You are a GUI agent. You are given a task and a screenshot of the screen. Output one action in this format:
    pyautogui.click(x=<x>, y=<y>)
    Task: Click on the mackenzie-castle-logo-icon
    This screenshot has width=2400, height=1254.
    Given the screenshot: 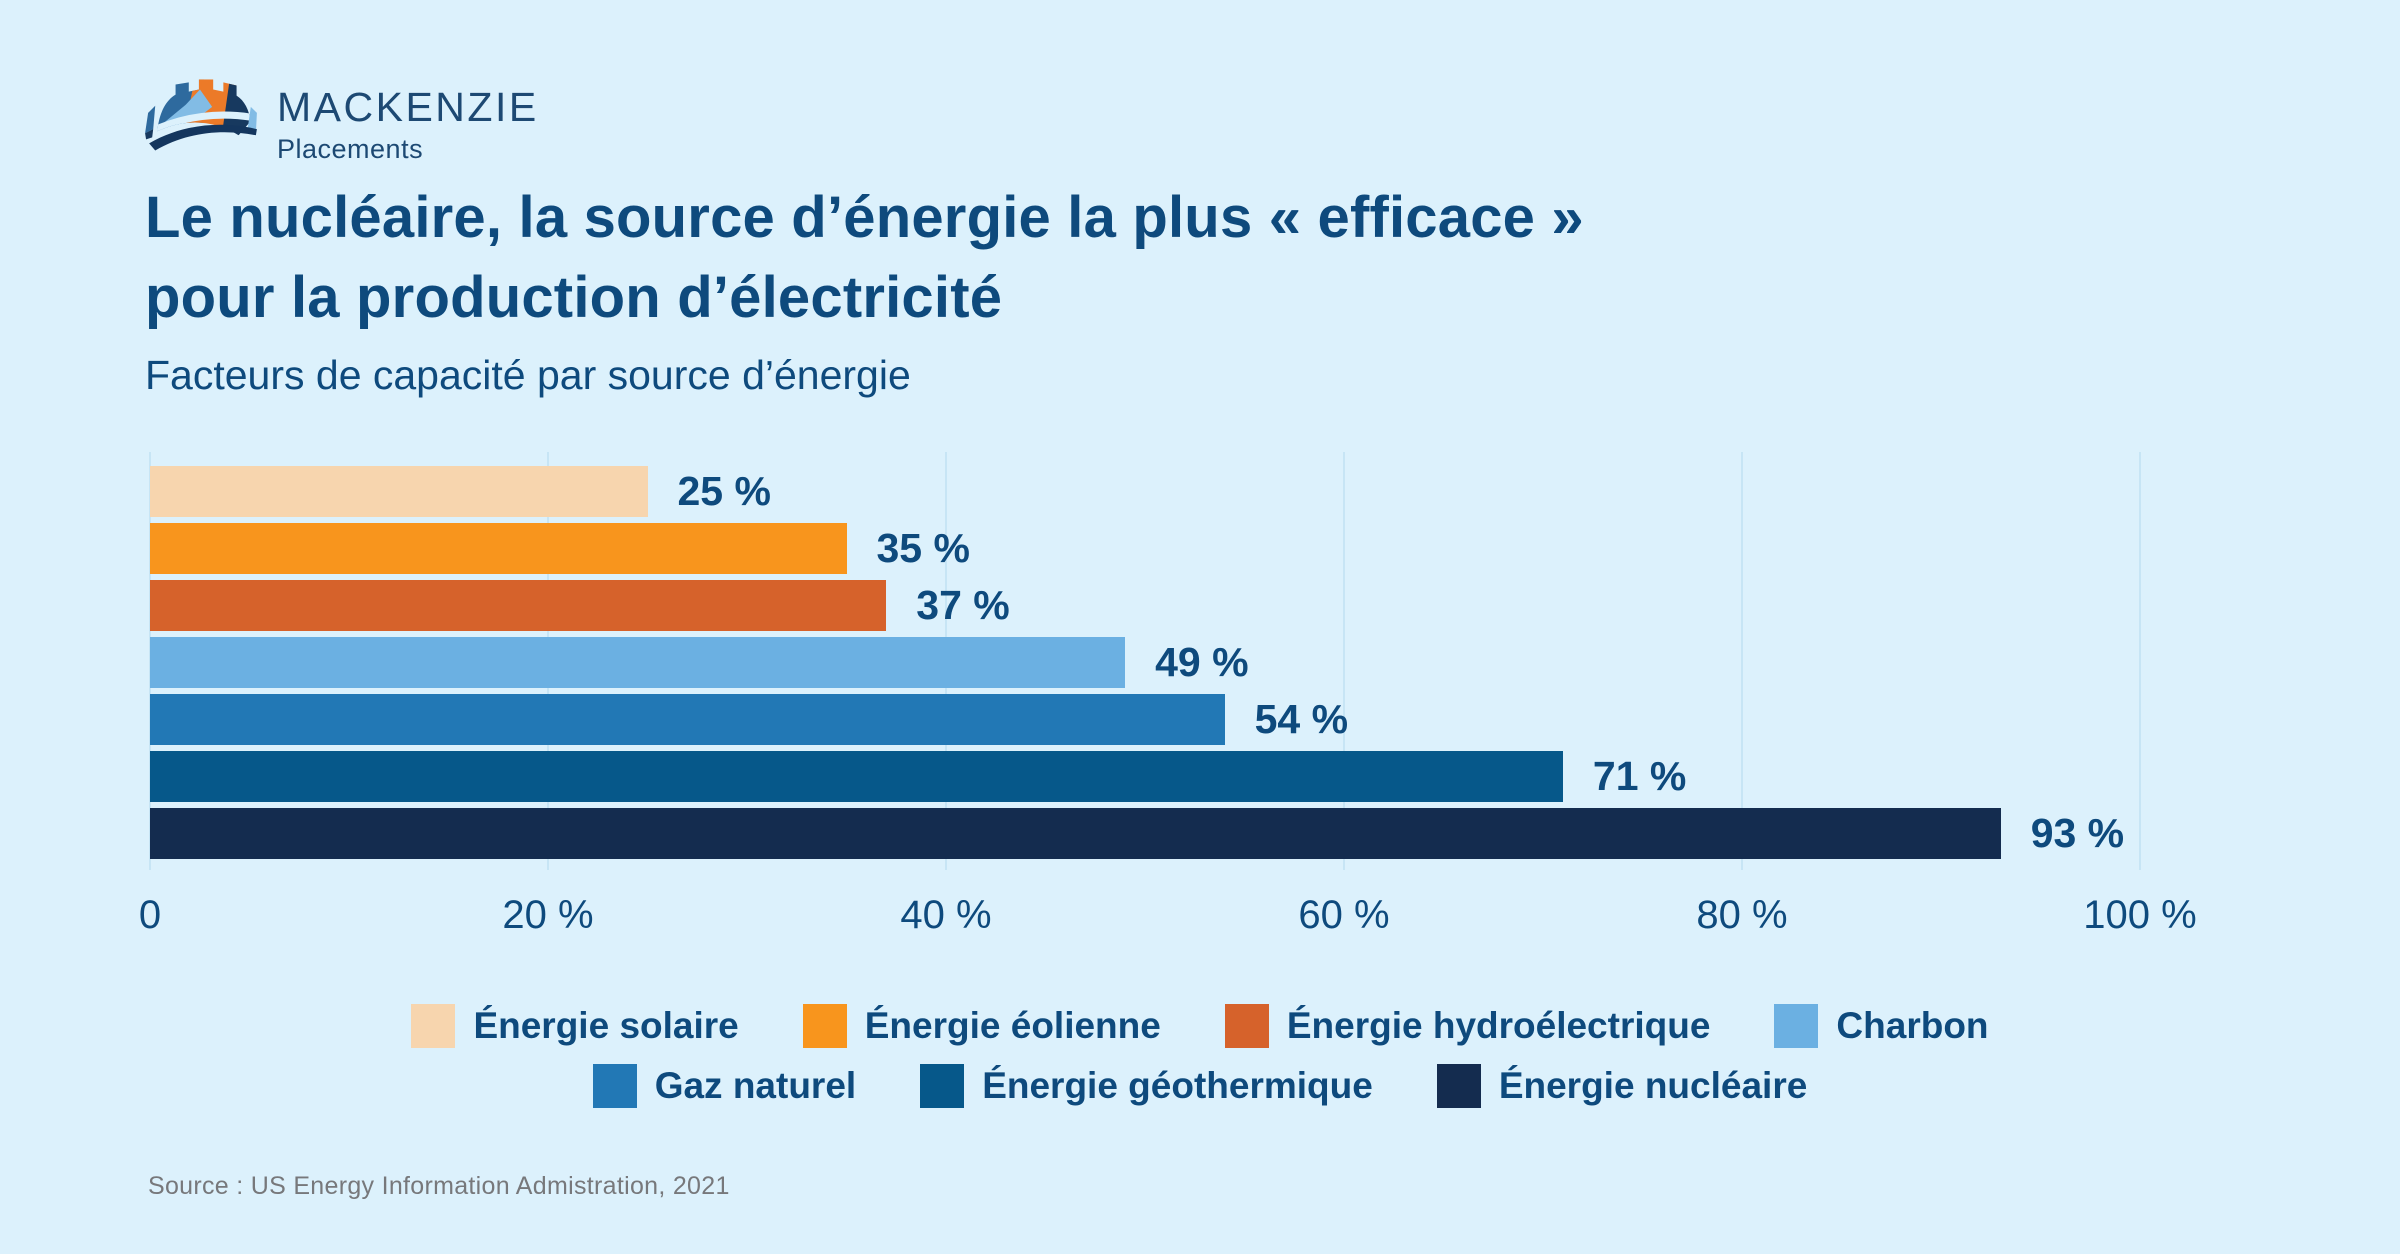 What is the action you would take?
    pyautogui.click(x=201, y=115)
    